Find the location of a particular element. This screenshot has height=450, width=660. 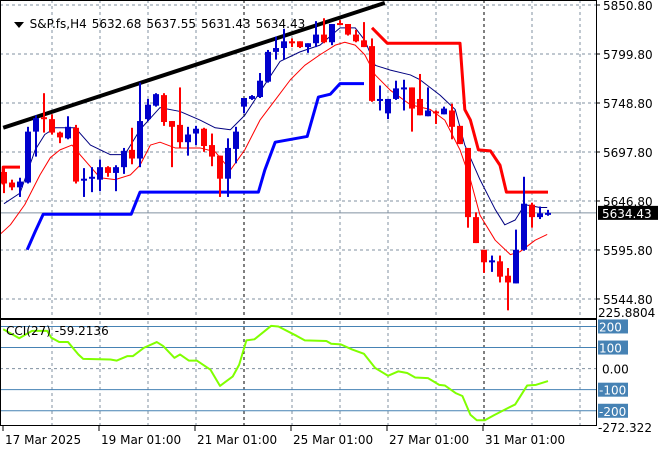

price-label: 5850.80 is located at coordinates (628, 6).